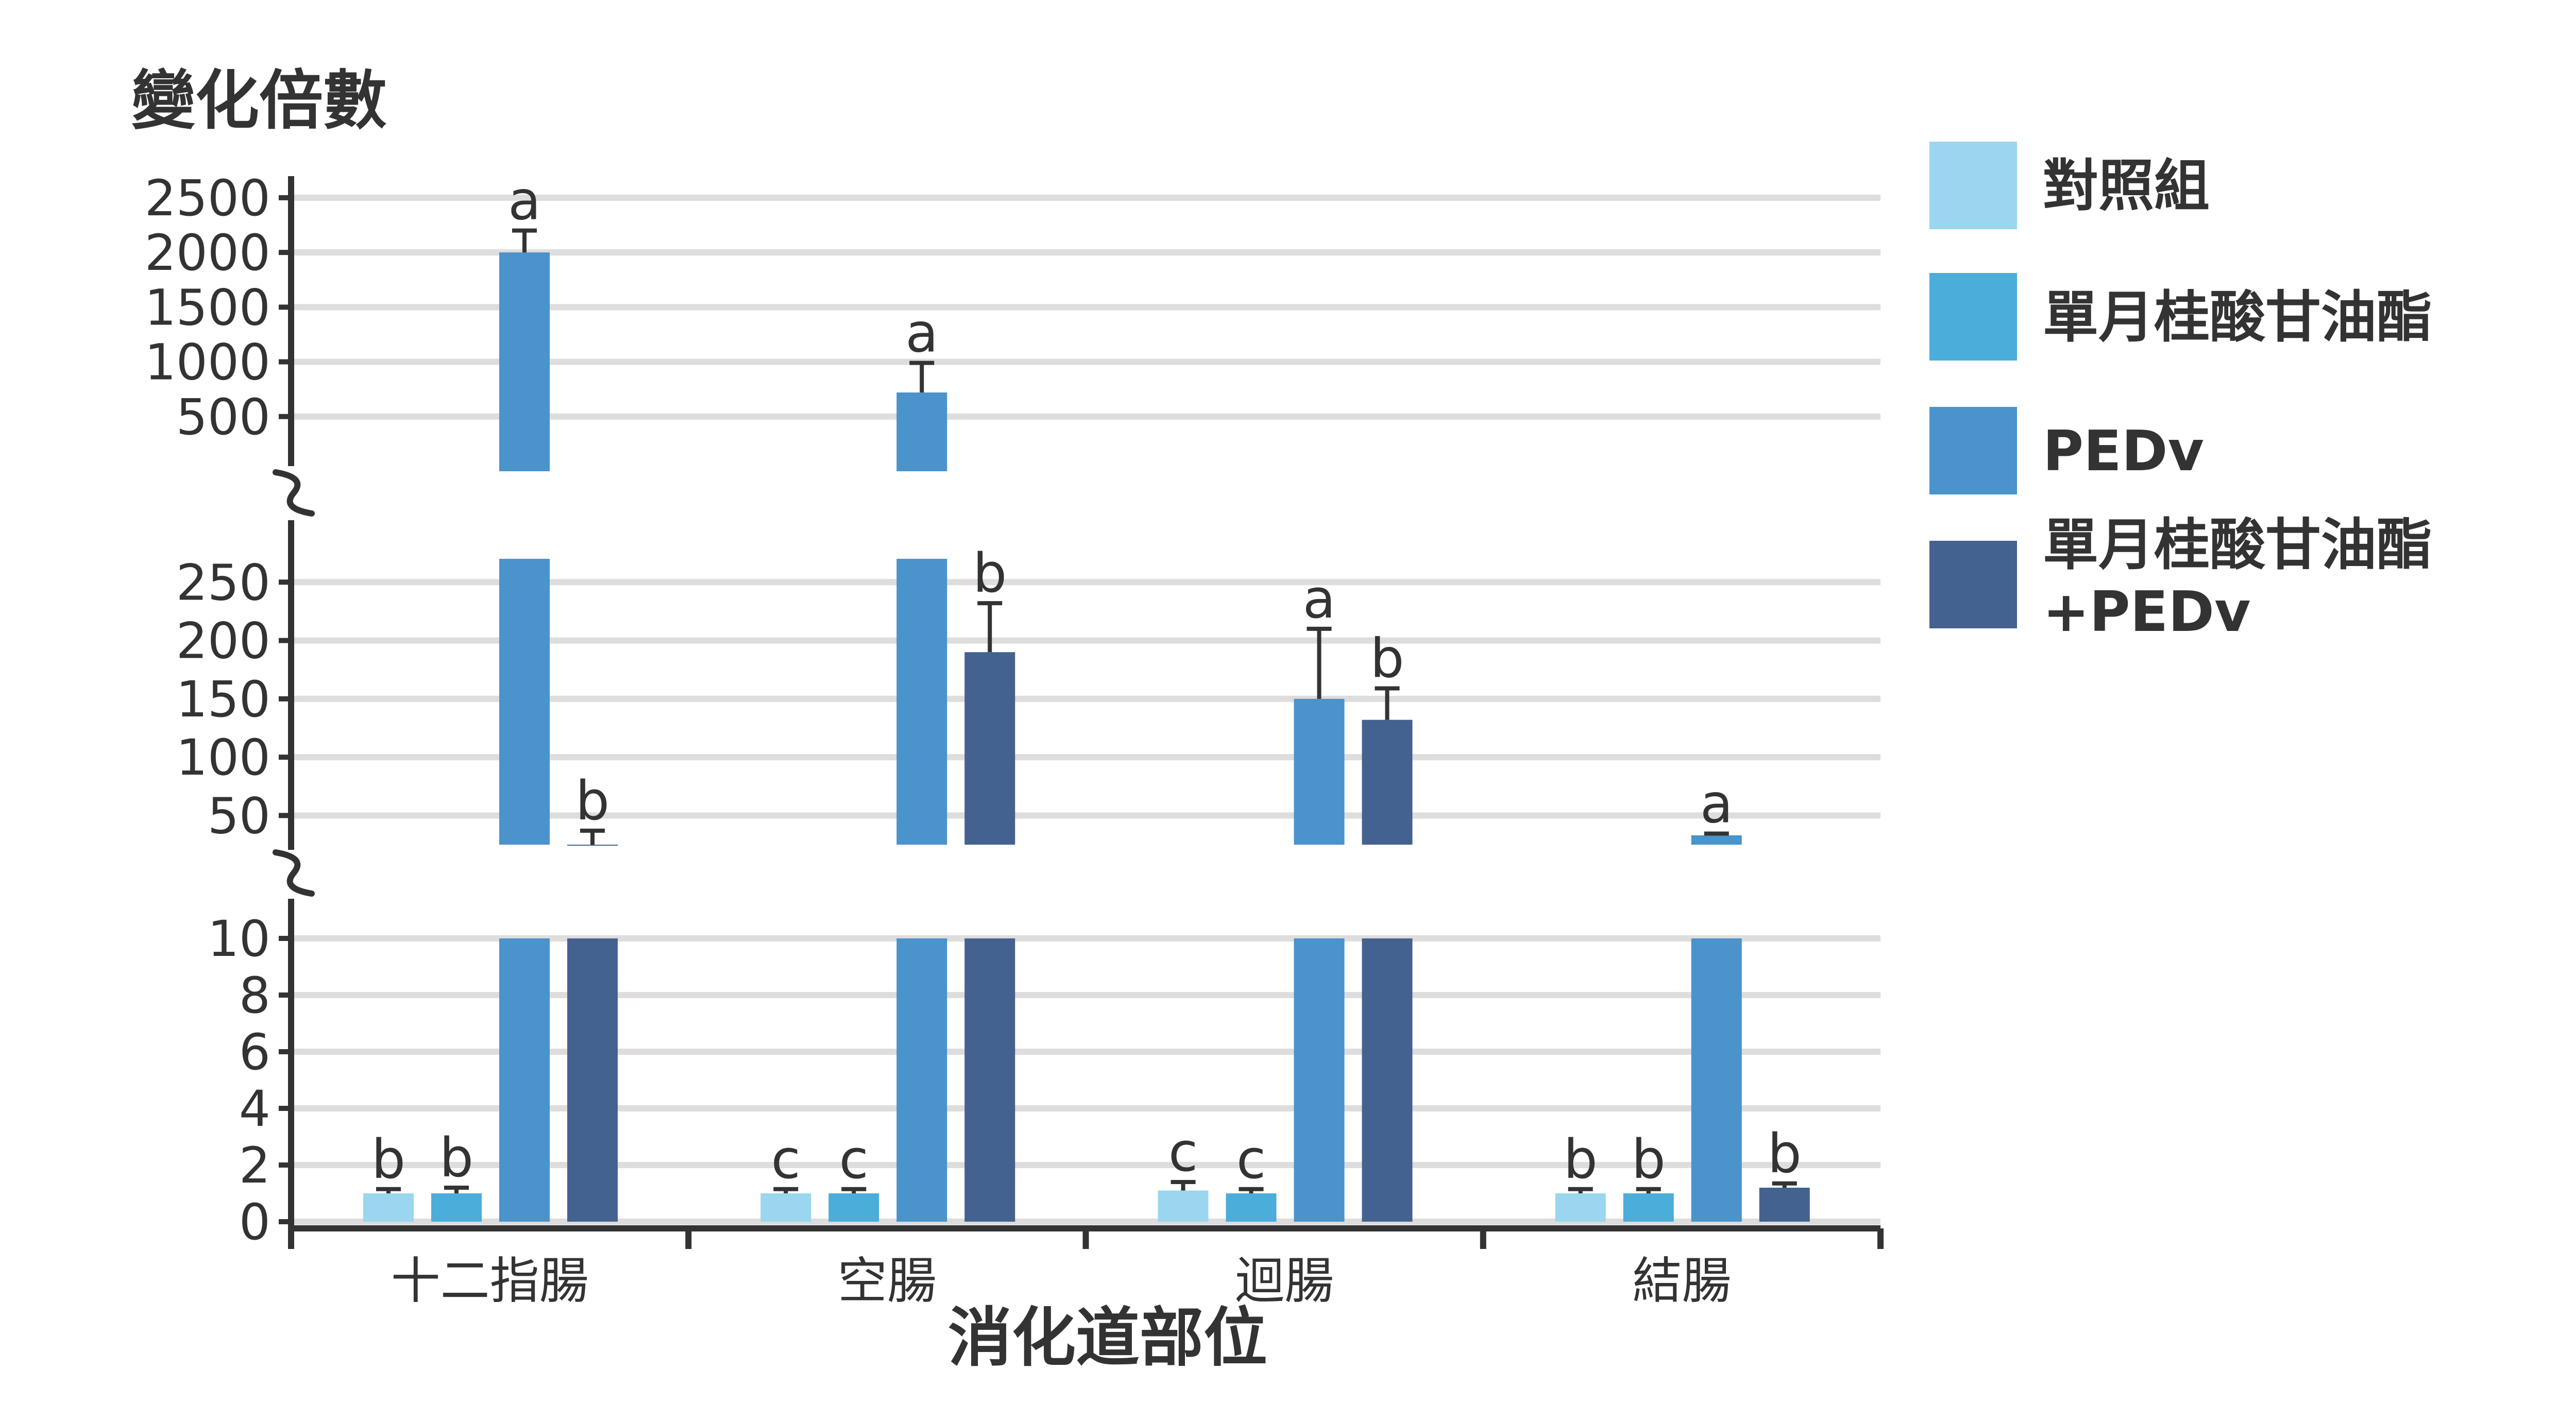 Image resolution: width=2576 pixels, height=1421 pixels. I want to click on x-category-label: 空腸, so click(887, 1281).